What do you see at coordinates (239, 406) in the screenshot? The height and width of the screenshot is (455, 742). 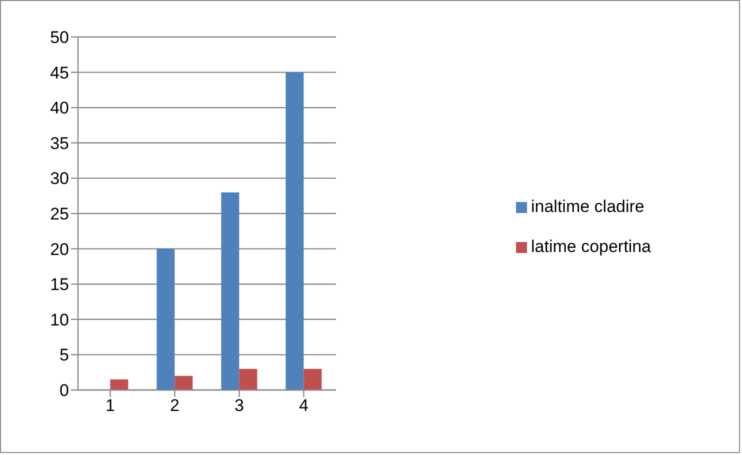 I see `x-tick-label: 3` at bounding box center [239, 406].